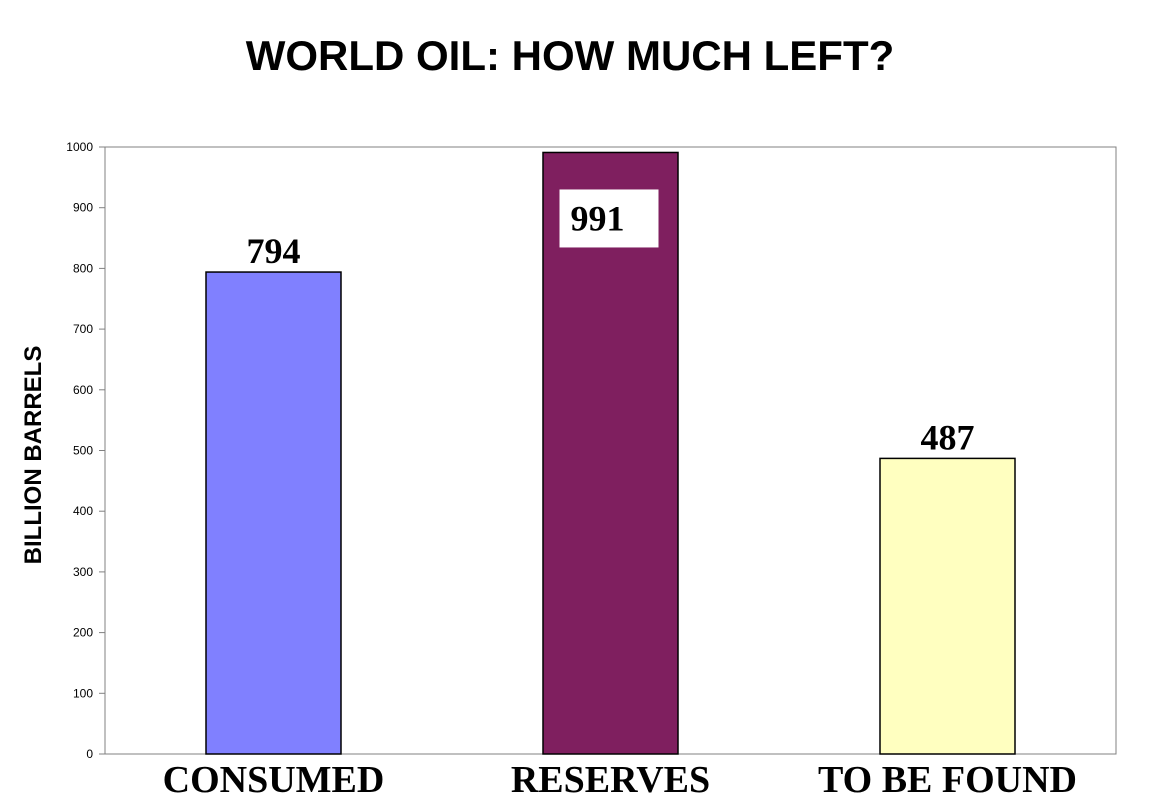 The height and width of the screenshot is (810, 1149). I want to click on y-tick-label: 400, so click(83, 511).